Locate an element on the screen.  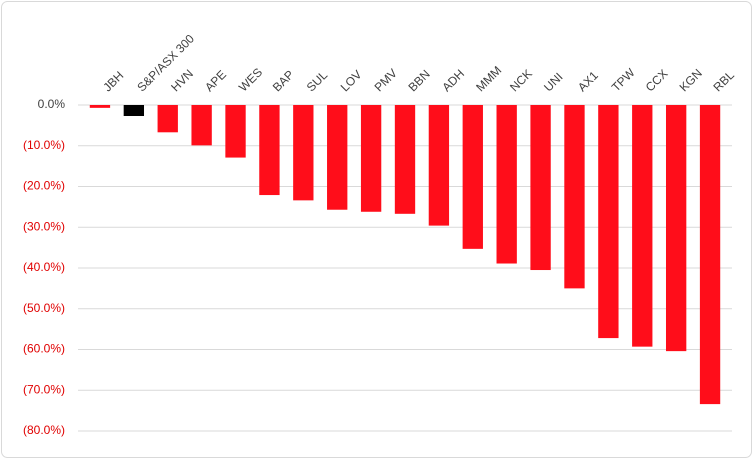
y-tick-label: 0.0% is located at coordinates (52, 104).